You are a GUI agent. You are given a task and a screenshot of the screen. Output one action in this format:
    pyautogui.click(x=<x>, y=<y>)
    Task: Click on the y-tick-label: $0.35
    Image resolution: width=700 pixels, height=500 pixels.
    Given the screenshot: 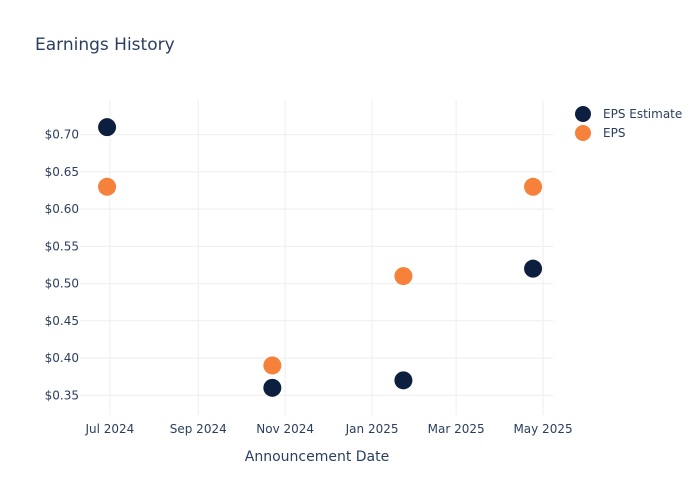 What is the action you would take?
    pyautogui.click(x=62, y=395)
    